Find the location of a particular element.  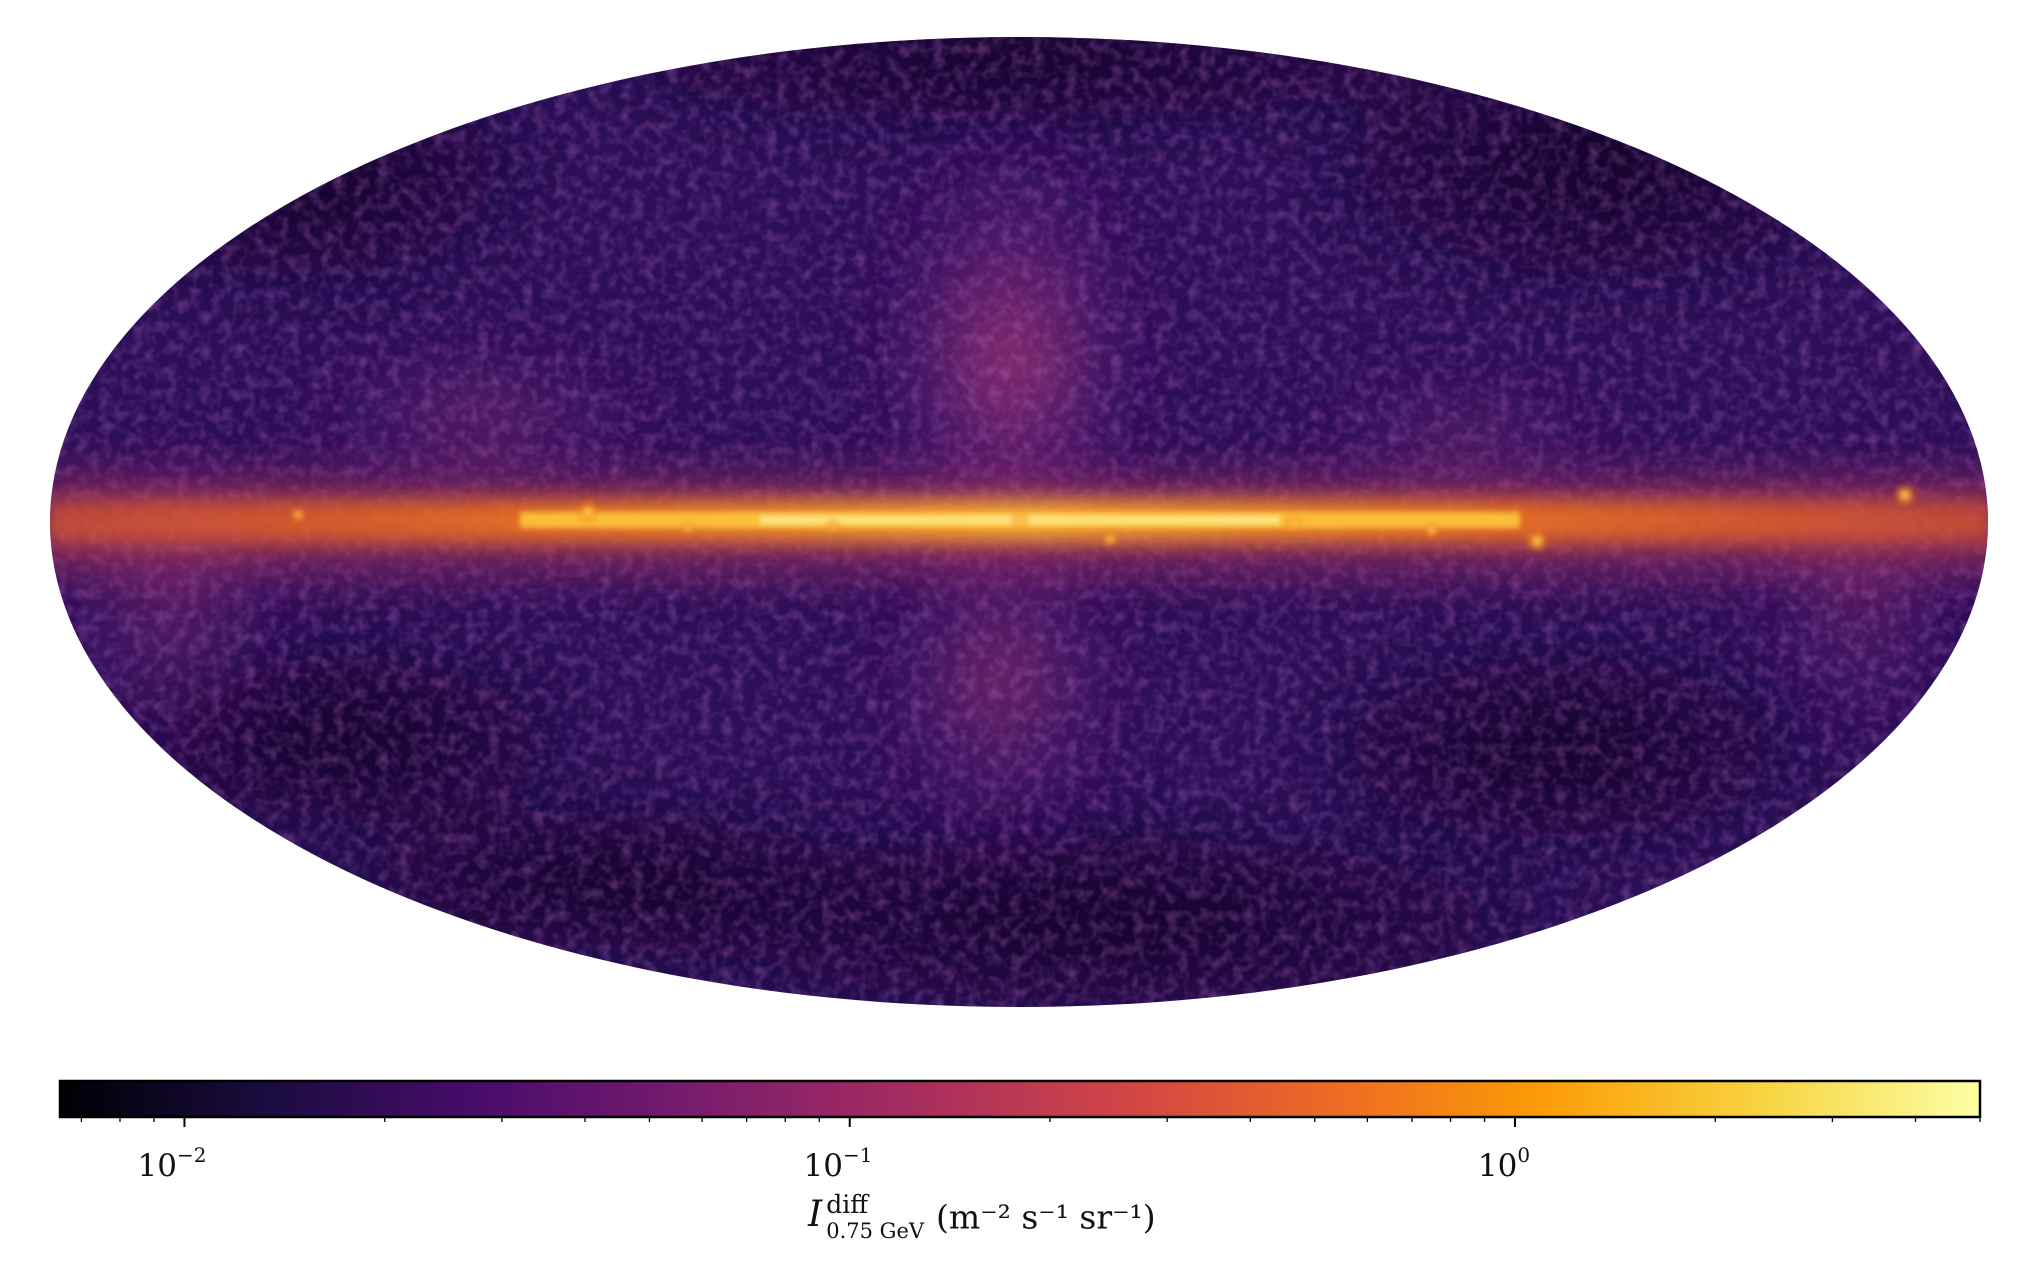

colorbar-ticks is located at coordinates (1030, 1122).